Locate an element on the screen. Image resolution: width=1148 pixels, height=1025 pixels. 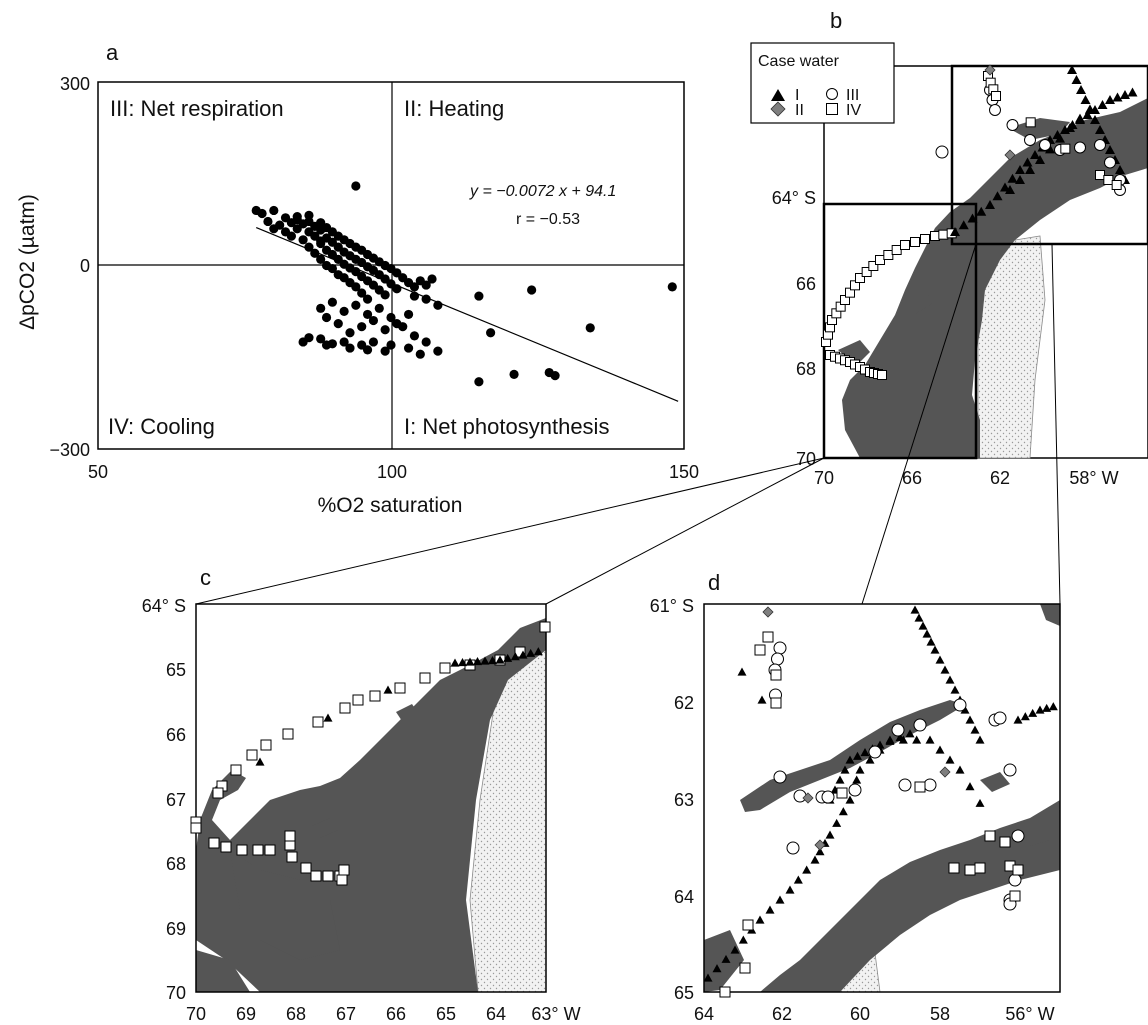
legend-label-iv: IV is located at coordinates (853, 110).